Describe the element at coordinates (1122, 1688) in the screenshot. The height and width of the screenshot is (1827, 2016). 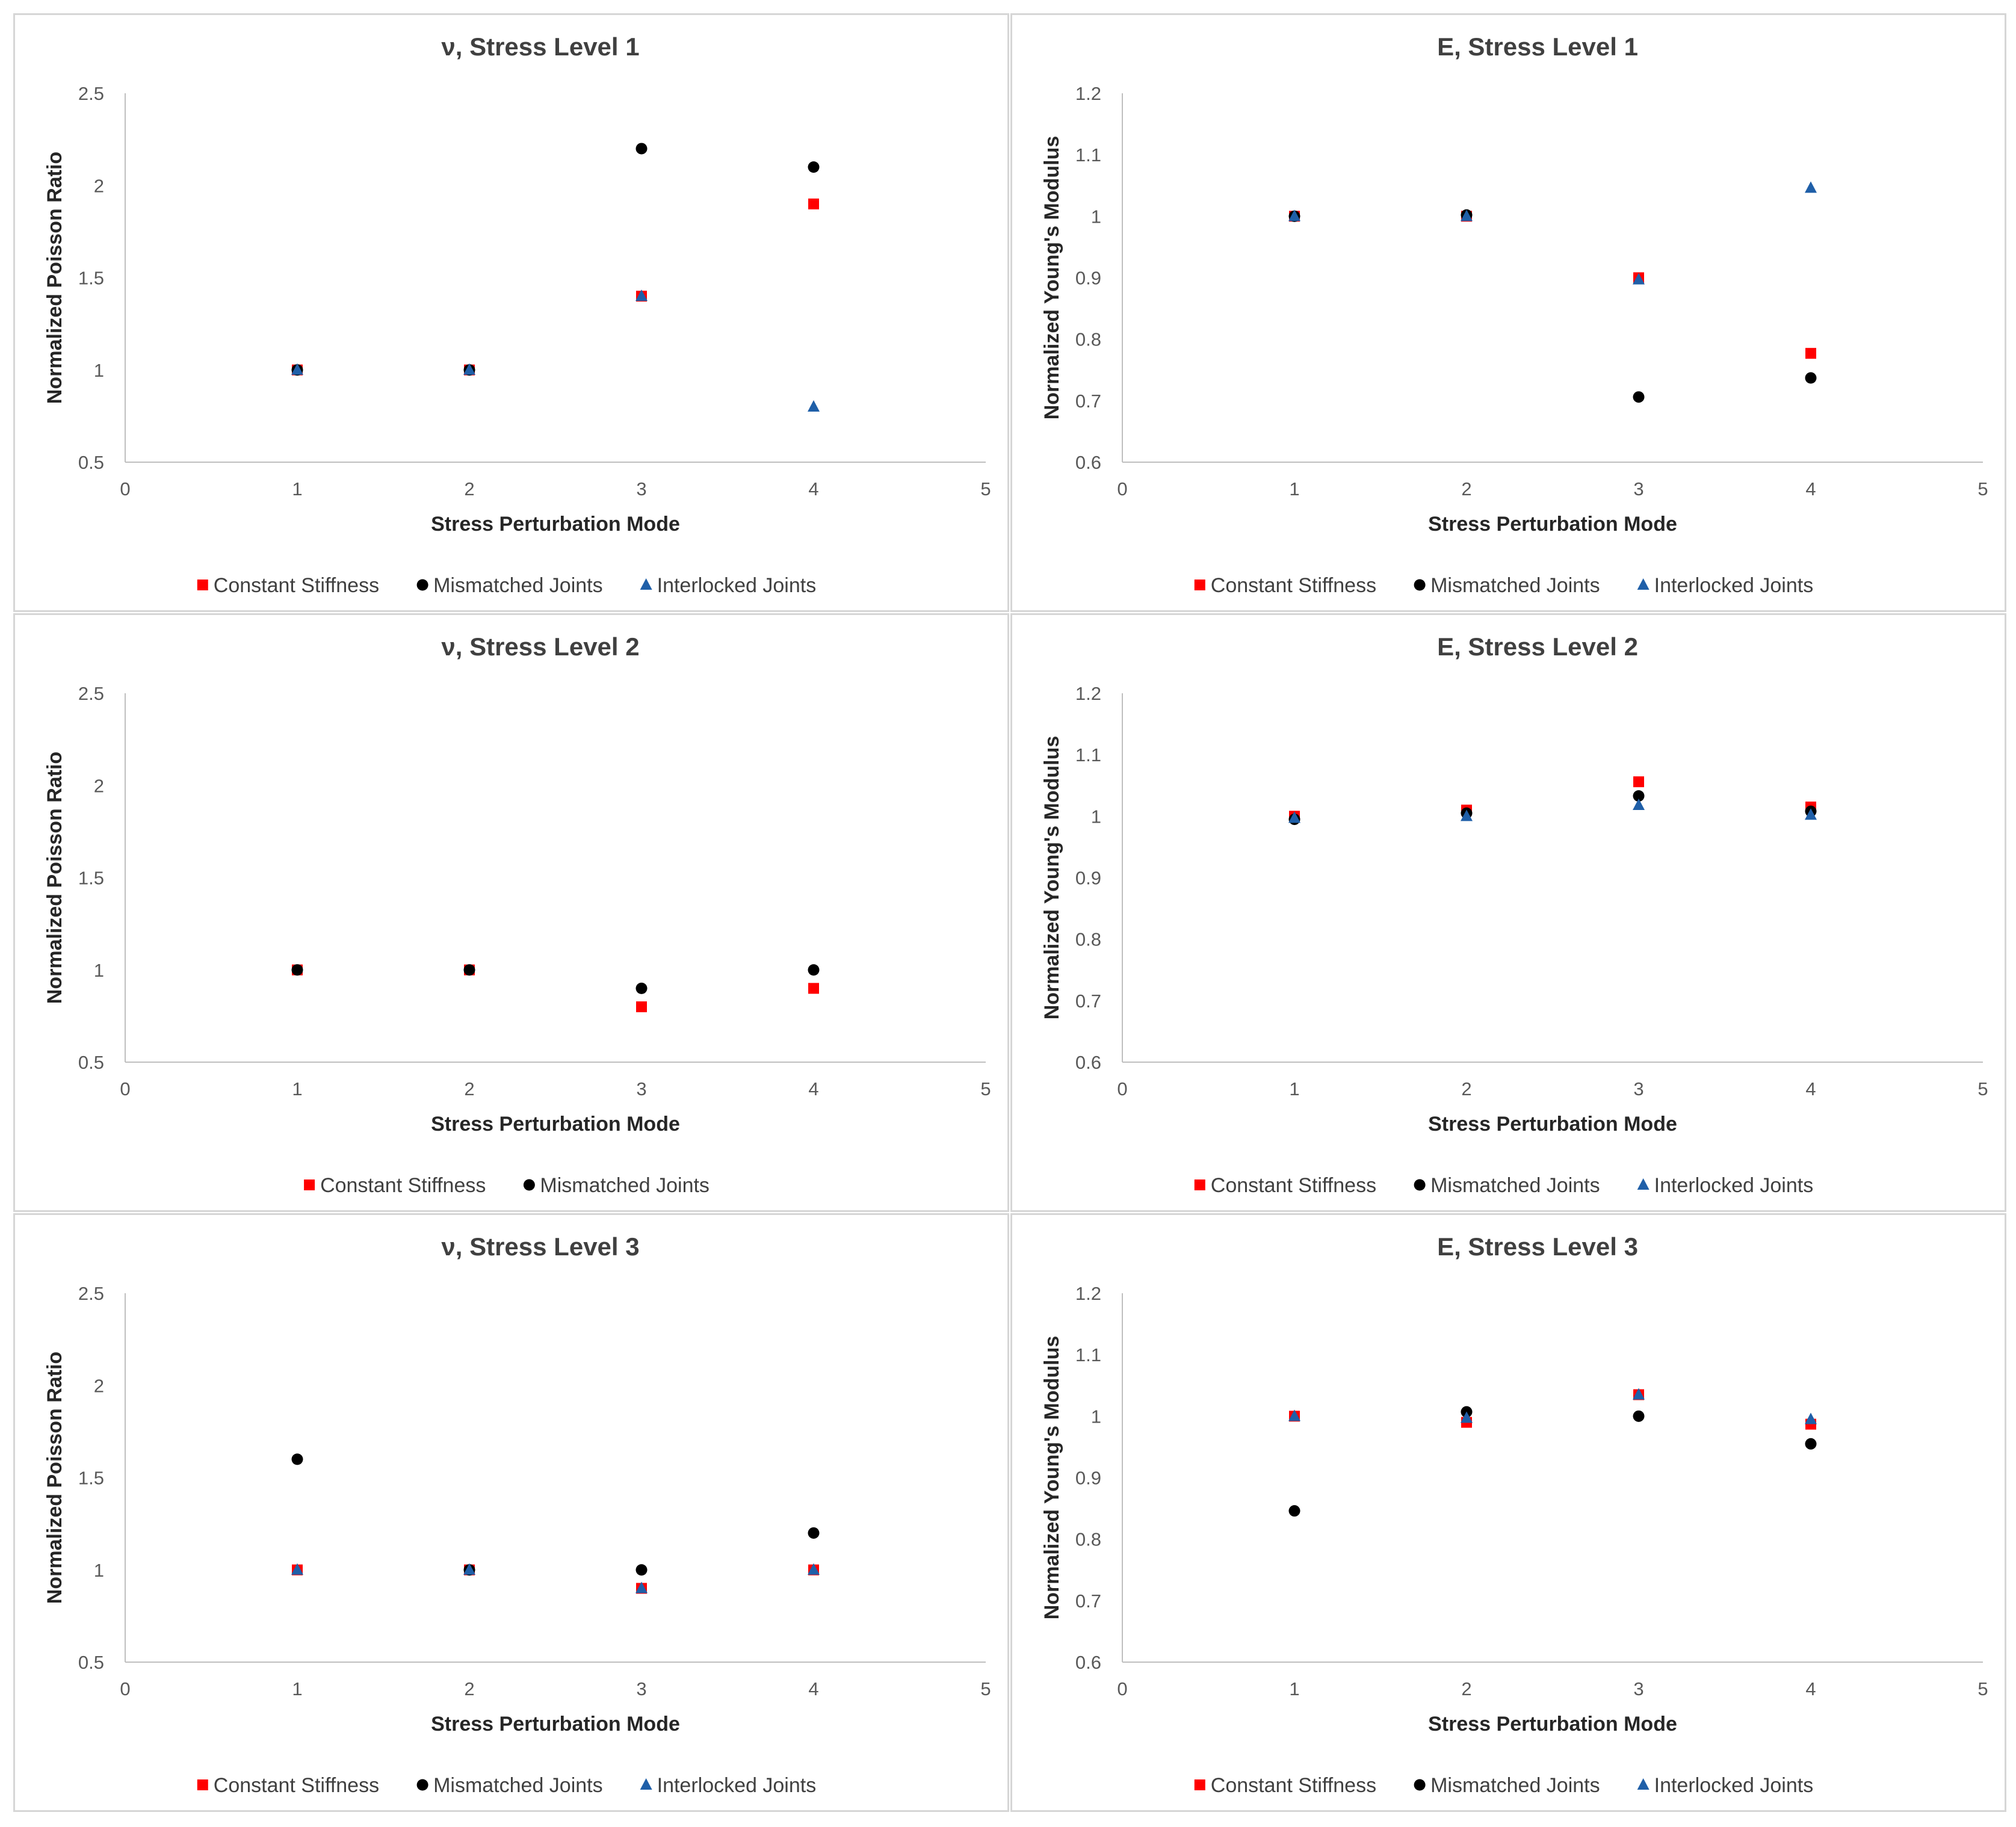
I see `x-tick-label: 0` at that location.